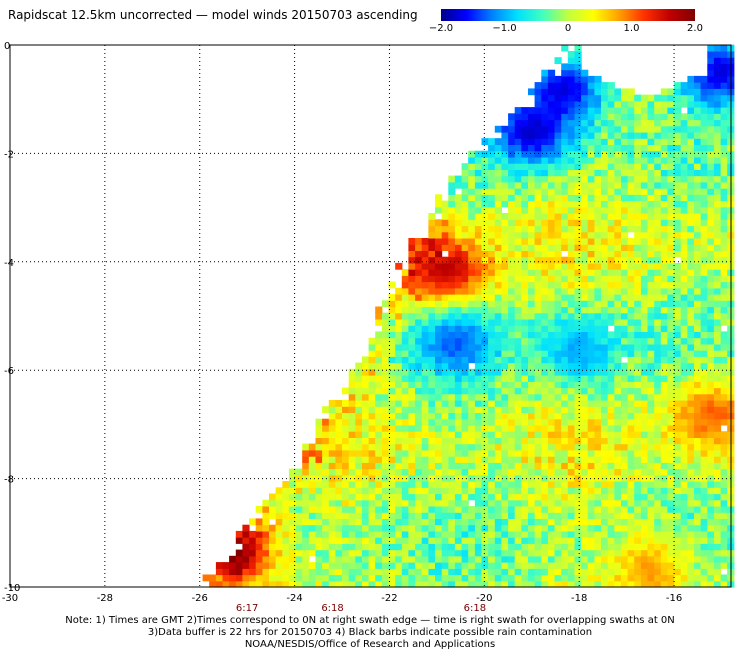  I want to click on y-tick-label: -4, so click(9, 263).